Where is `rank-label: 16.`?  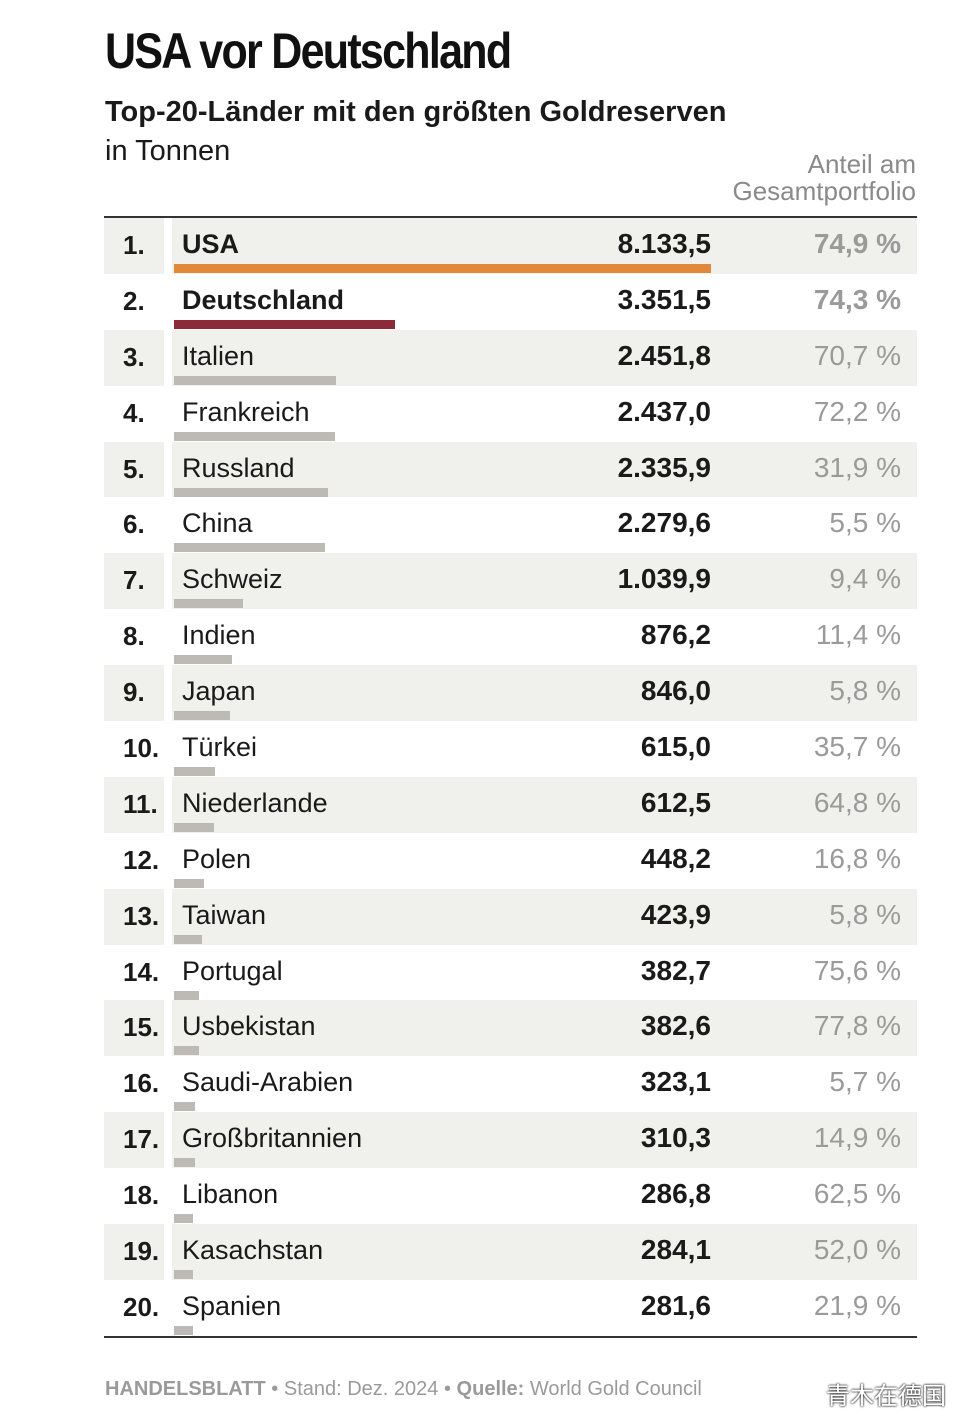
rank-label: 16. is located at coordinates (141, 1083).